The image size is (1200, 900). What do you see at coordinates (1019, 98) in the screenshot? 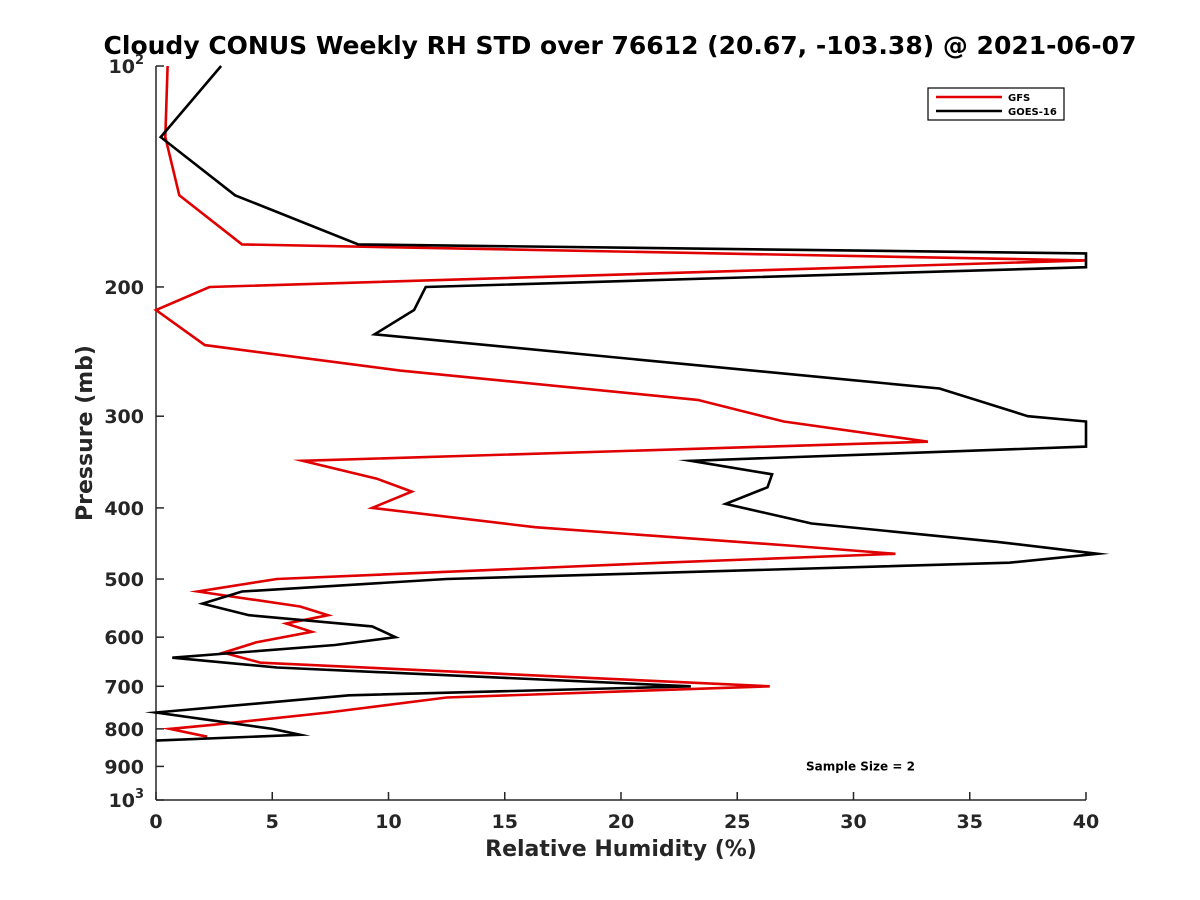
I see `legend-label-gfs: GFS` at bounding box center [1019, 98].